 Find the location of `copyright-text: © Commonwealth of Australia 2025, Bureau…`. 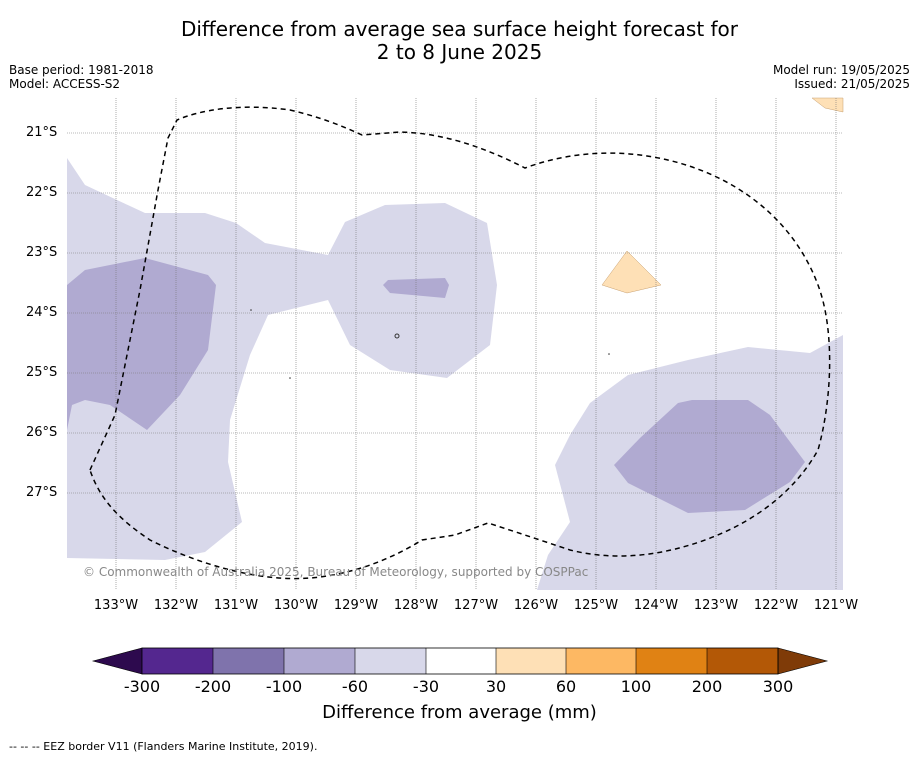

copyright-text: © Commonwealth of Australia 2025, Bureau… is located at coordinates (336, 572).